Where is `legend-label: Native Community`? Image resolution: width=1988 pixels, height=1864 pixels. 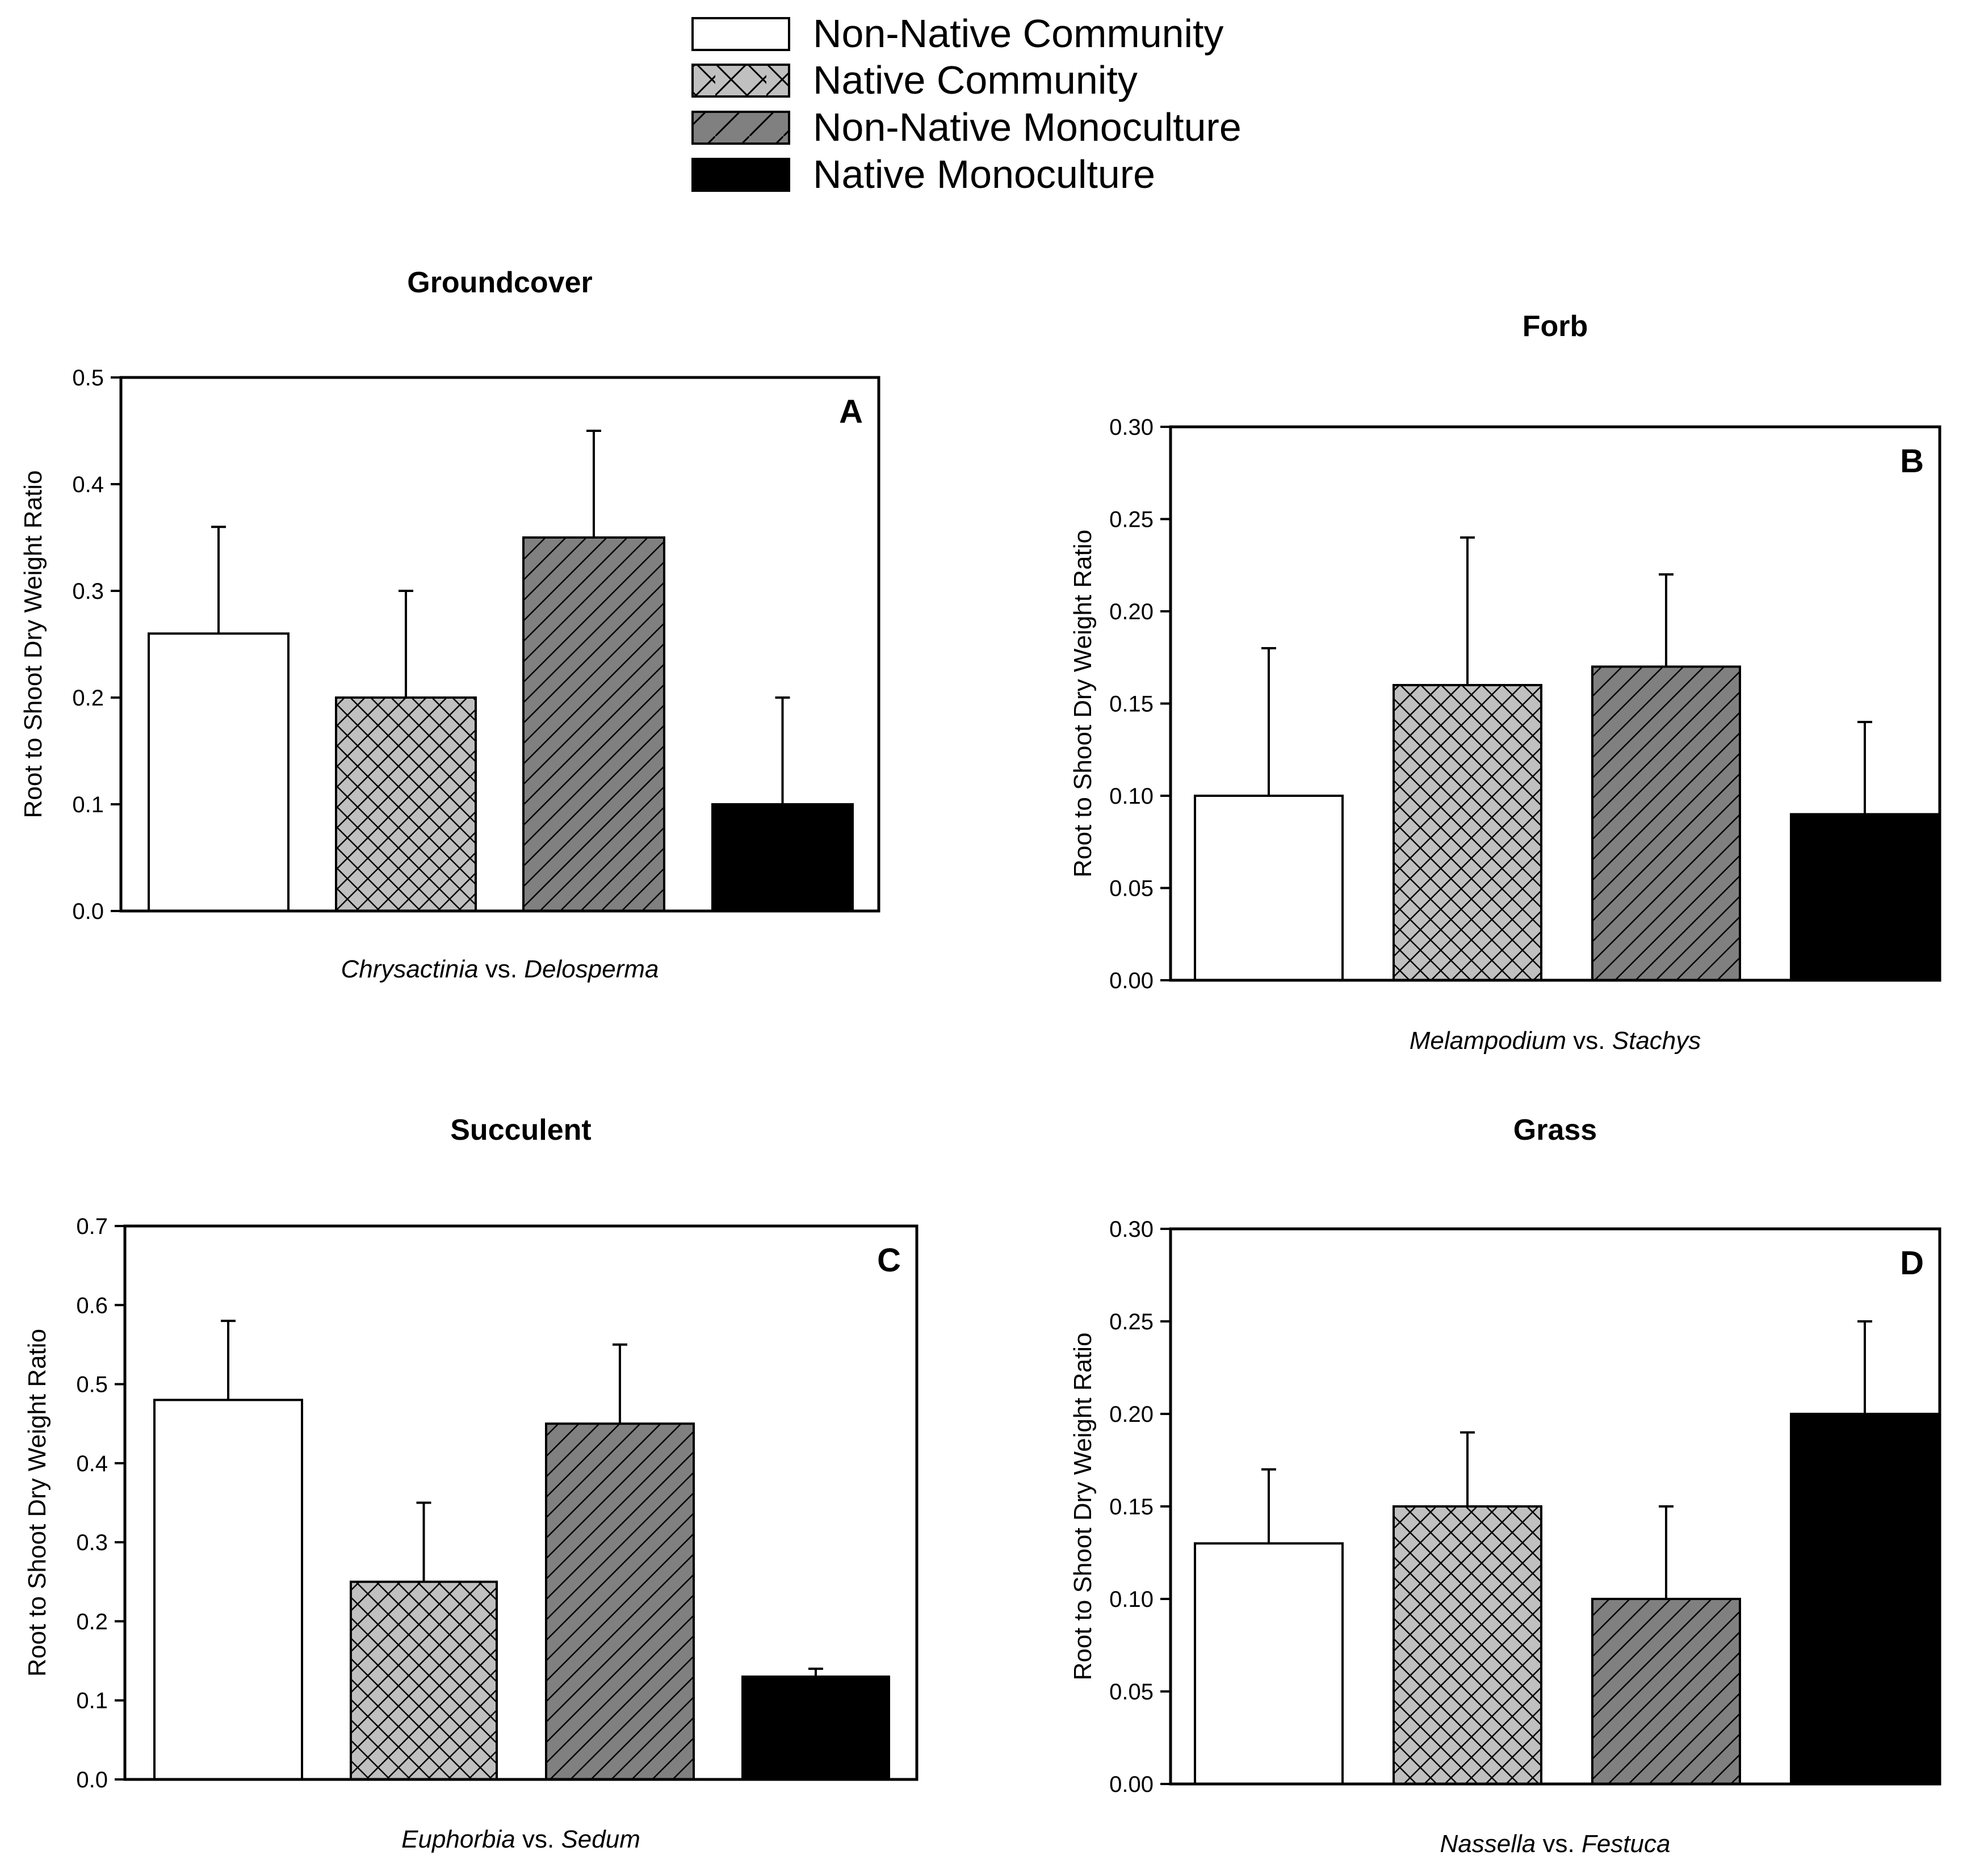 legend-label: Native Community is located at coordinates (975, 80).